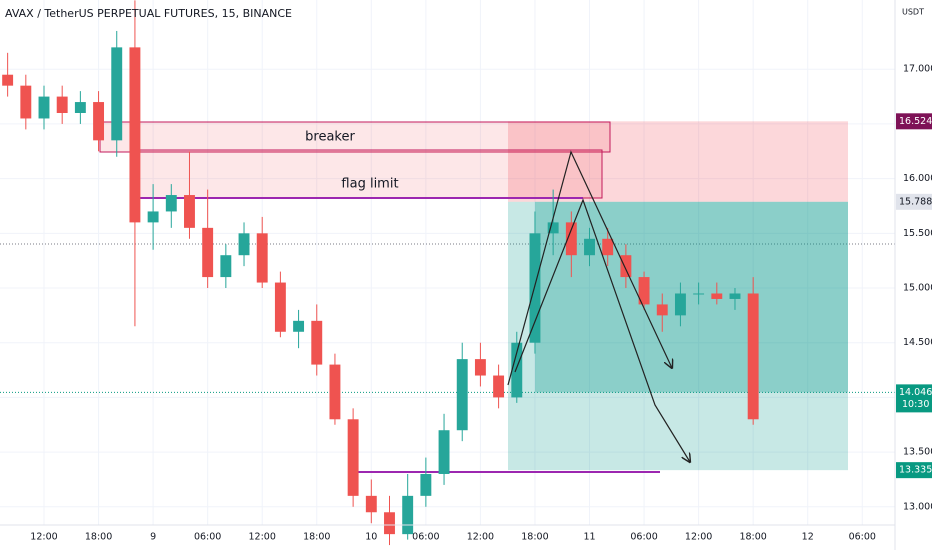 The image size is (932, 550). I want to click on countdown: 10:30, so click(915, 404).